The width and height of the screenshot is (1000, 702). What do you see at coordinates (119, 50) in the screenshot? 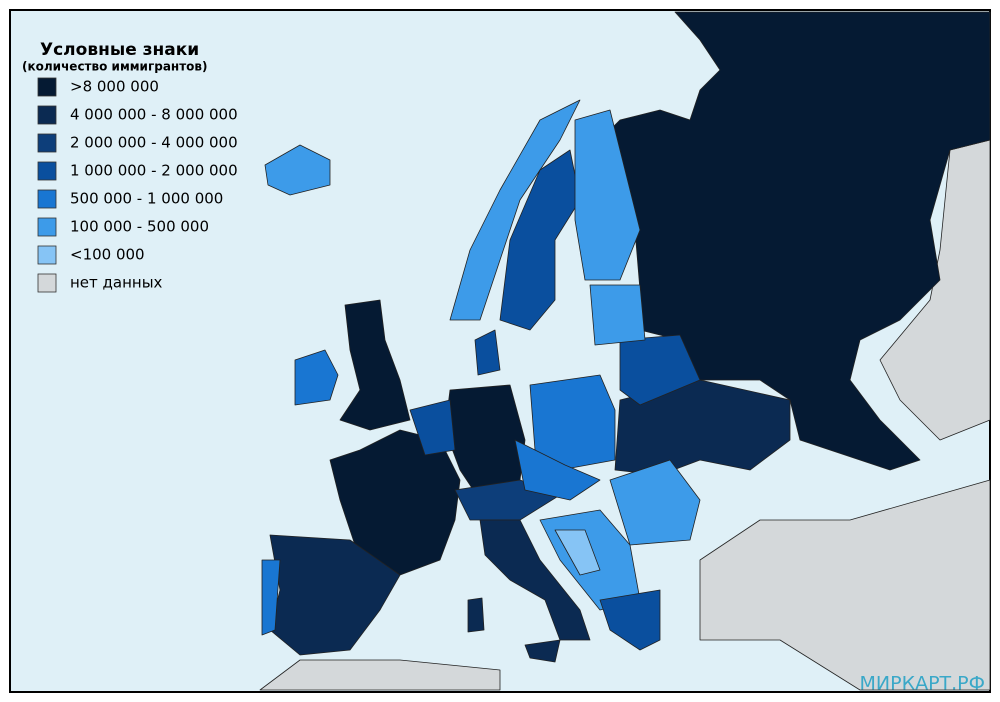
I see `legend-title: Условные знаки` at bounding box center [119, 50].